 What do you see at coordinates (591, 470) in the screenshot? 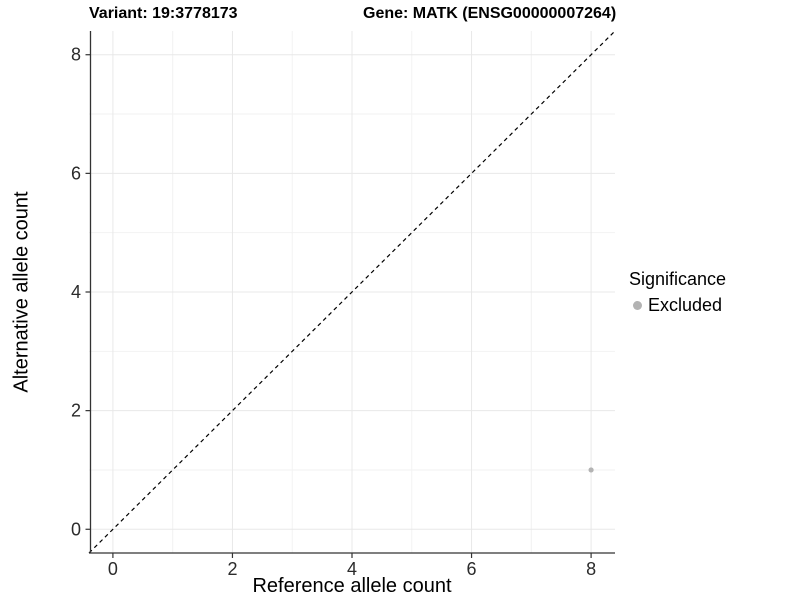
I see `data-point` at bounding box center [591, 470].